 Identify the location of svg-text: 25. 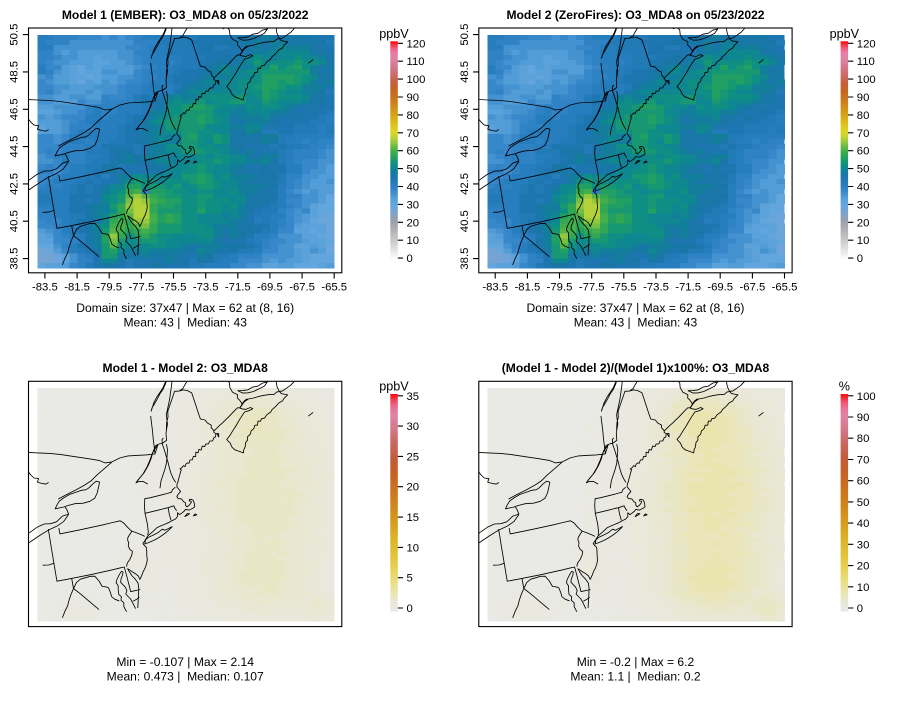
(413, 457).